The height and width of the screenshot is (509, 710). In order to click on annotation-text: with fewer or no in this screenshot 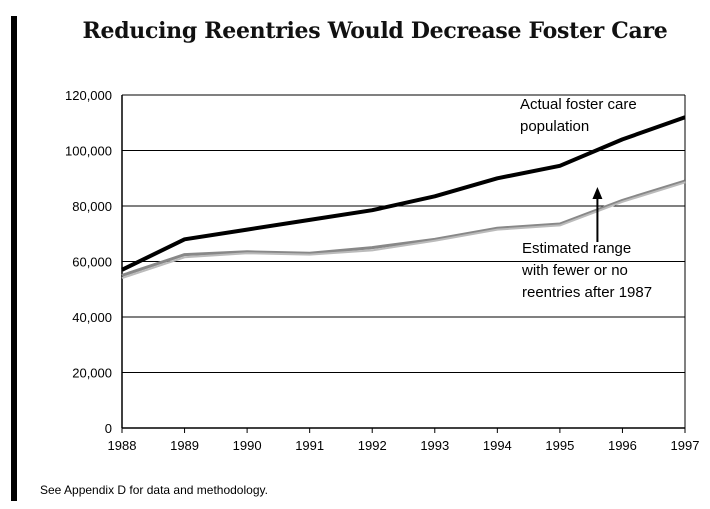, I will do `click(574, 270)`.